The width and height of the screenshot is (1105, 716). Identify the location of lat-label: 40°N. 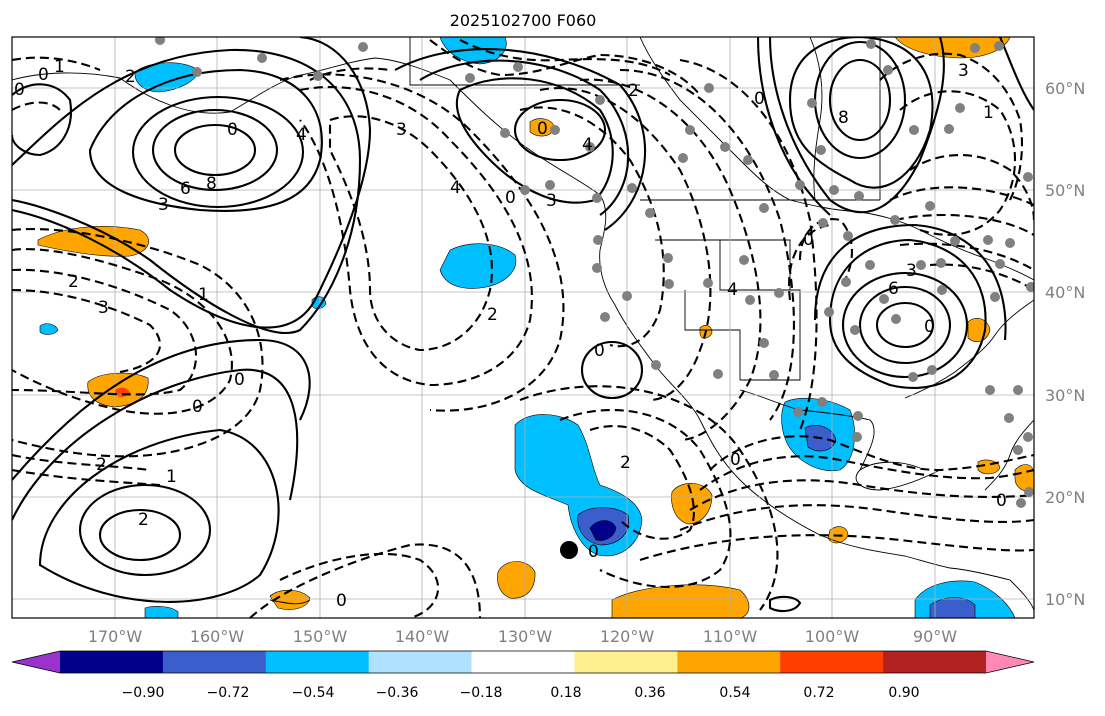
(1065, 292).